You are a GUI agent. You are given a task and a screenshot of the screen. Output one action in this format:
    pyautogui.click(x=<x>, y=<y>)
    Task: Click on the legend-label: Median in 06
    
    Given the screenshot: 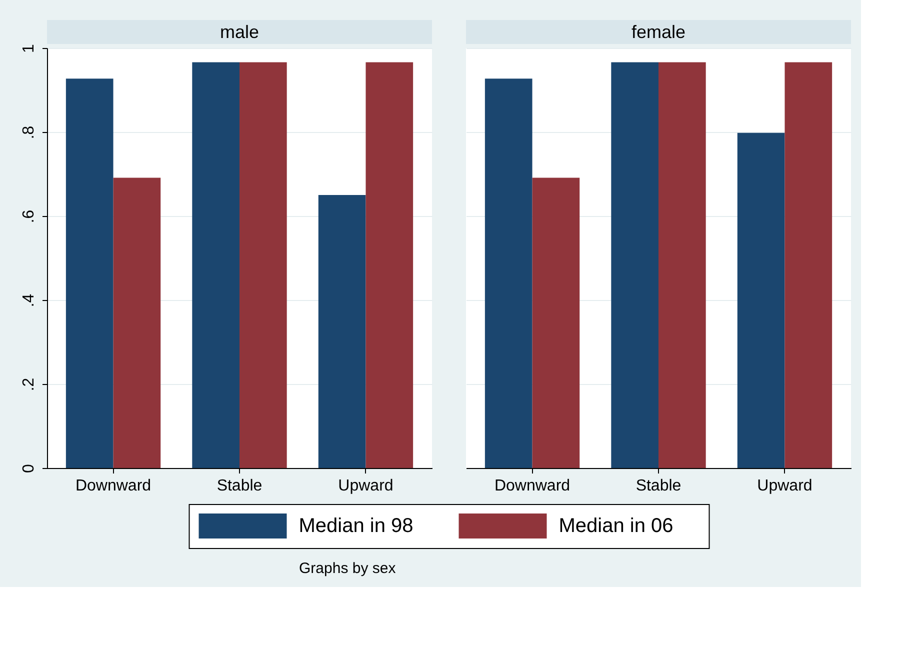 What is the action you would take?
    pyautogui.click(x=616, y=526)
    